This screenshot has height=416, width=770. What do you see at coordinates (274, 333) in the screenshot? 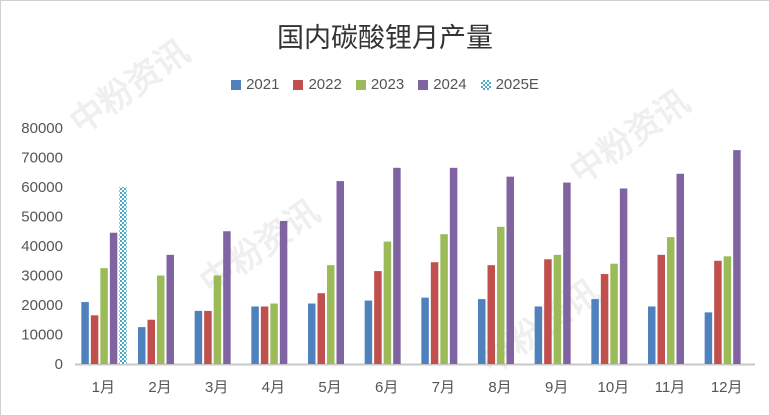
I see `bar-2023-4月` at bounding box center [274, 333].